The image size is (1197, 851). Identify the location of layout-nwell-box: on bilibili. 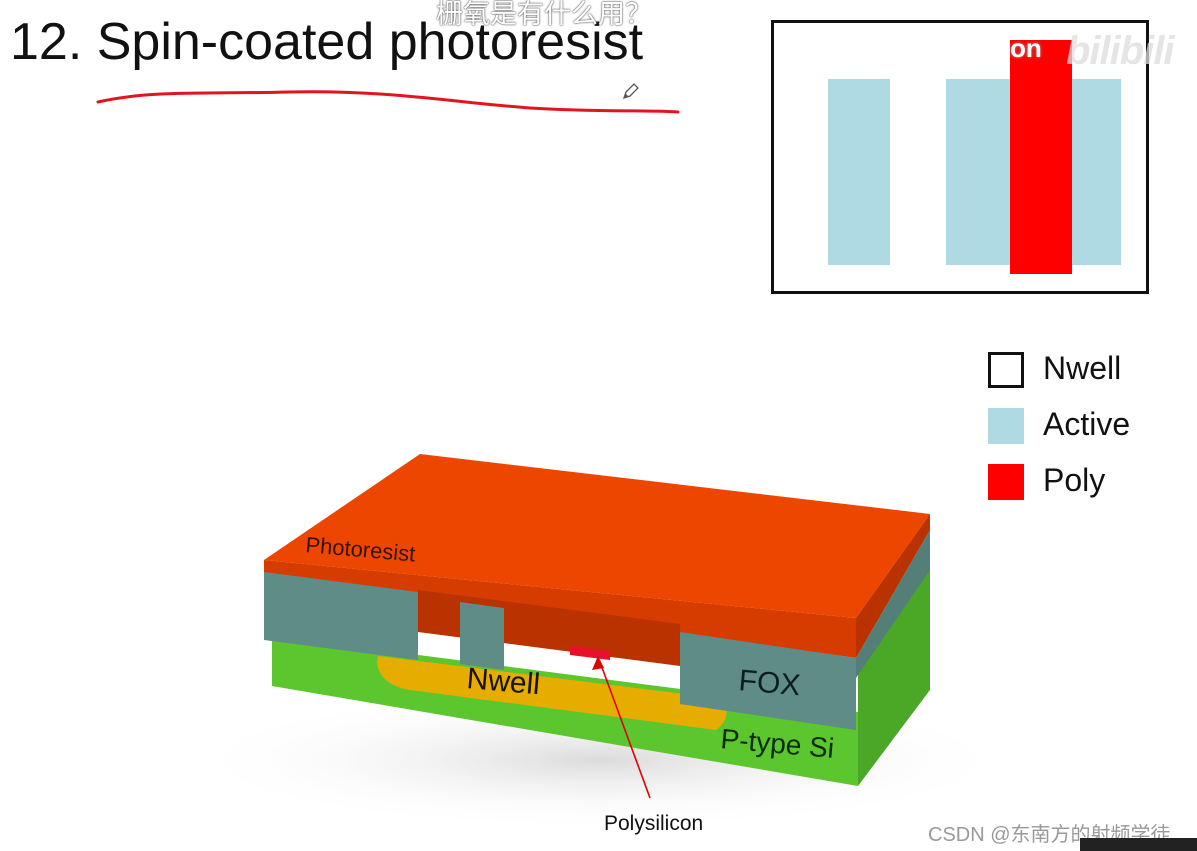
(973, 157).